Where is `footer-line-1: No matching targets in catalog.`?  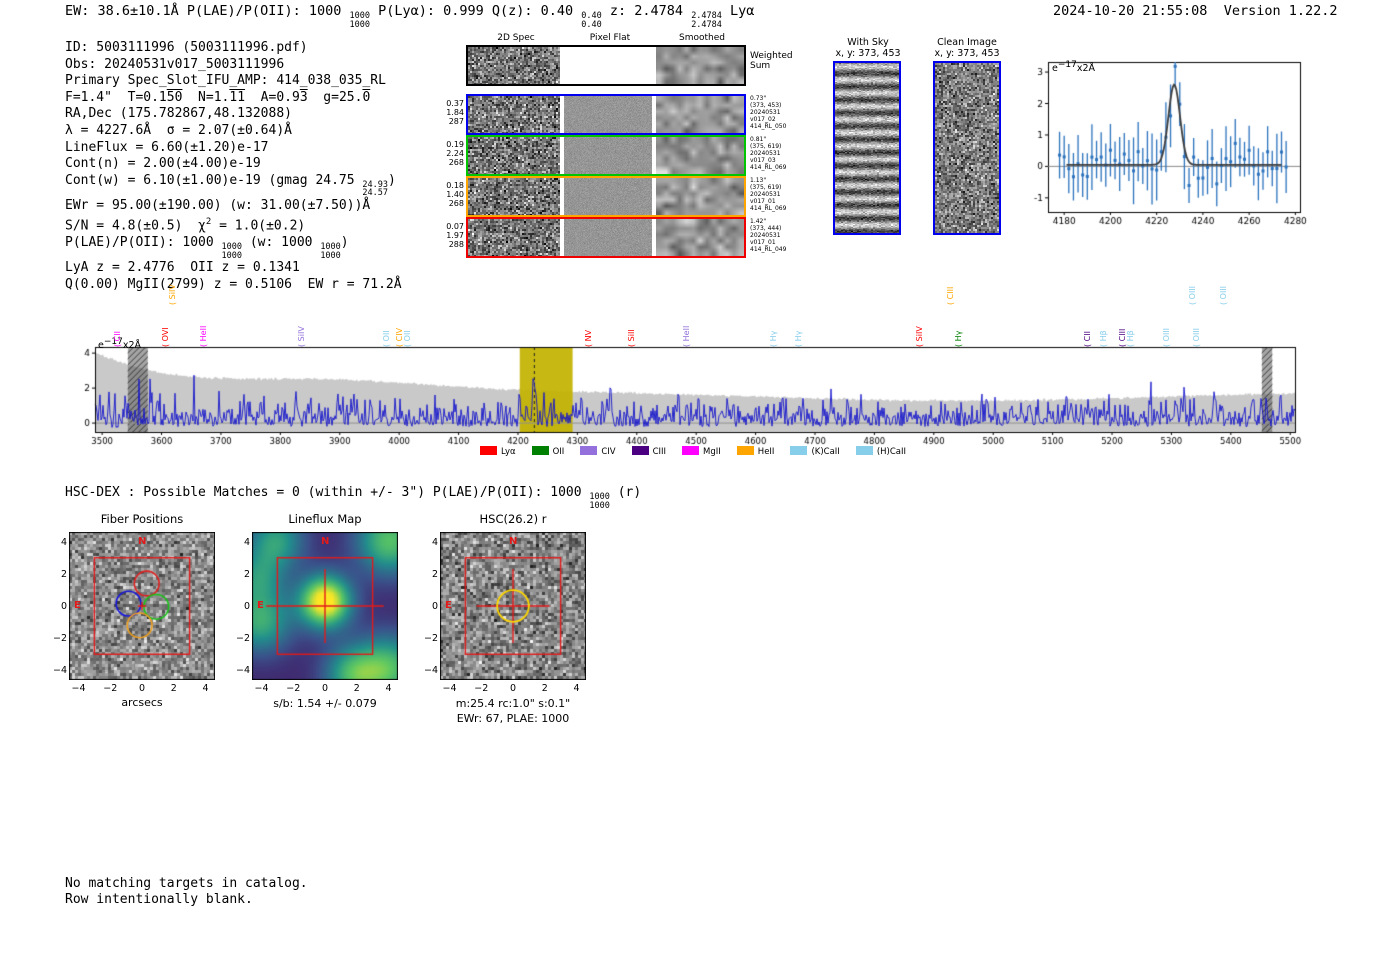 footer-line-1: No matching targets in catalog. is located at coordinates (186, 883).